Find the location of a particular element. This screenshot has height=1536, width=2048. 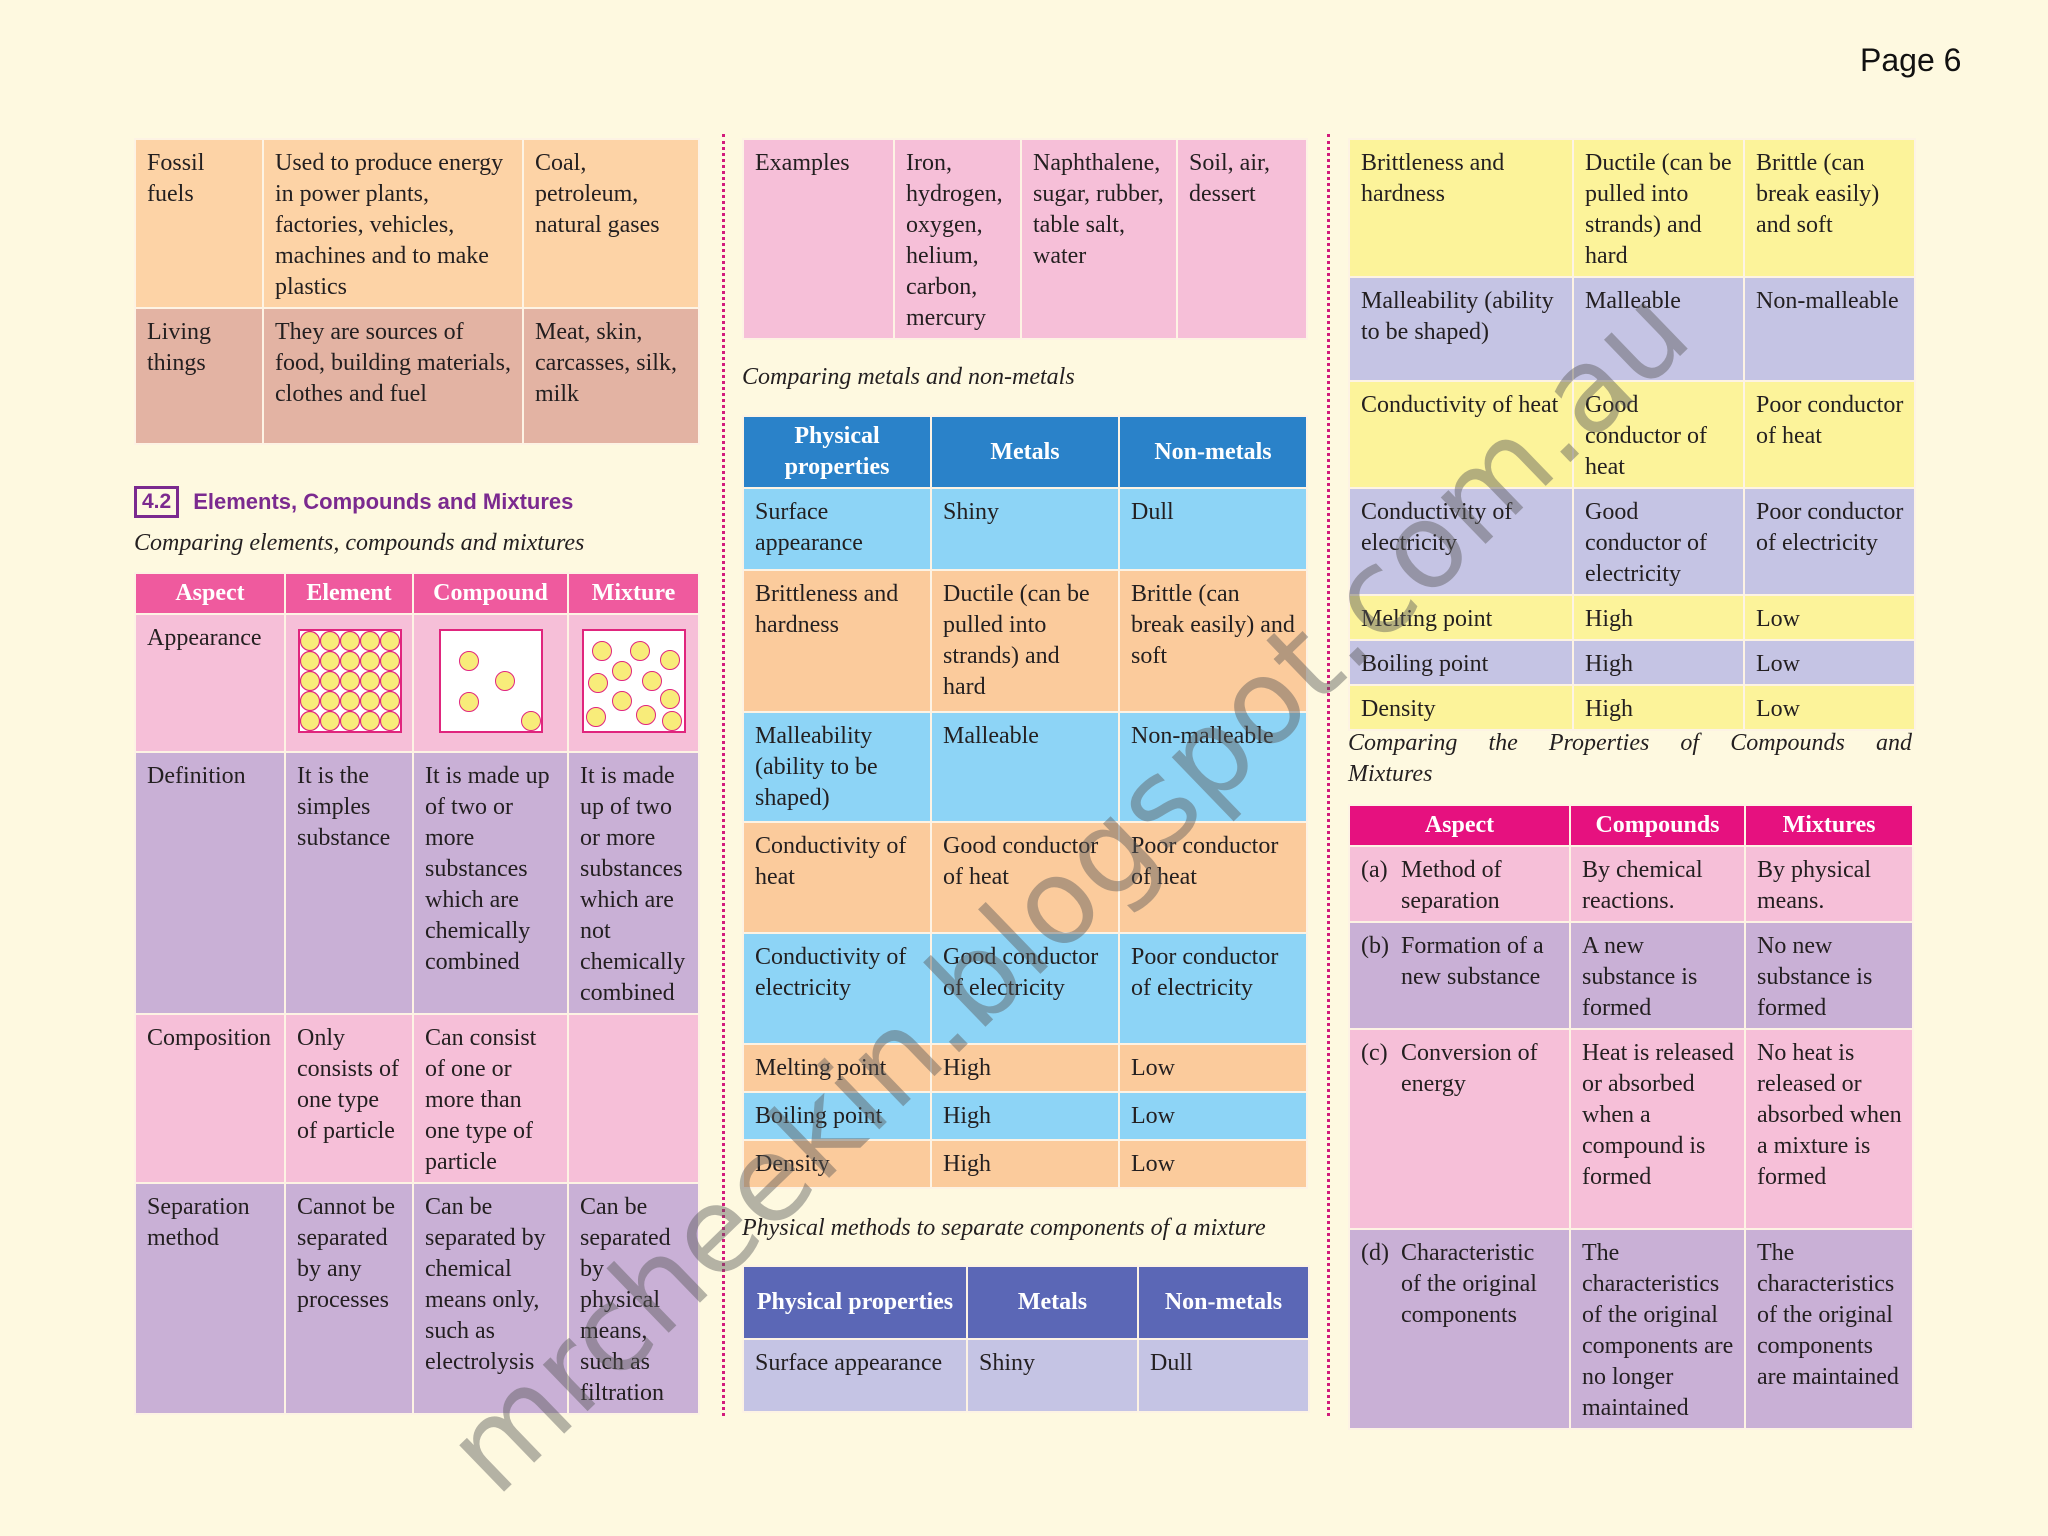

aspect-label: Composition is located at coordinates (210, 1098).